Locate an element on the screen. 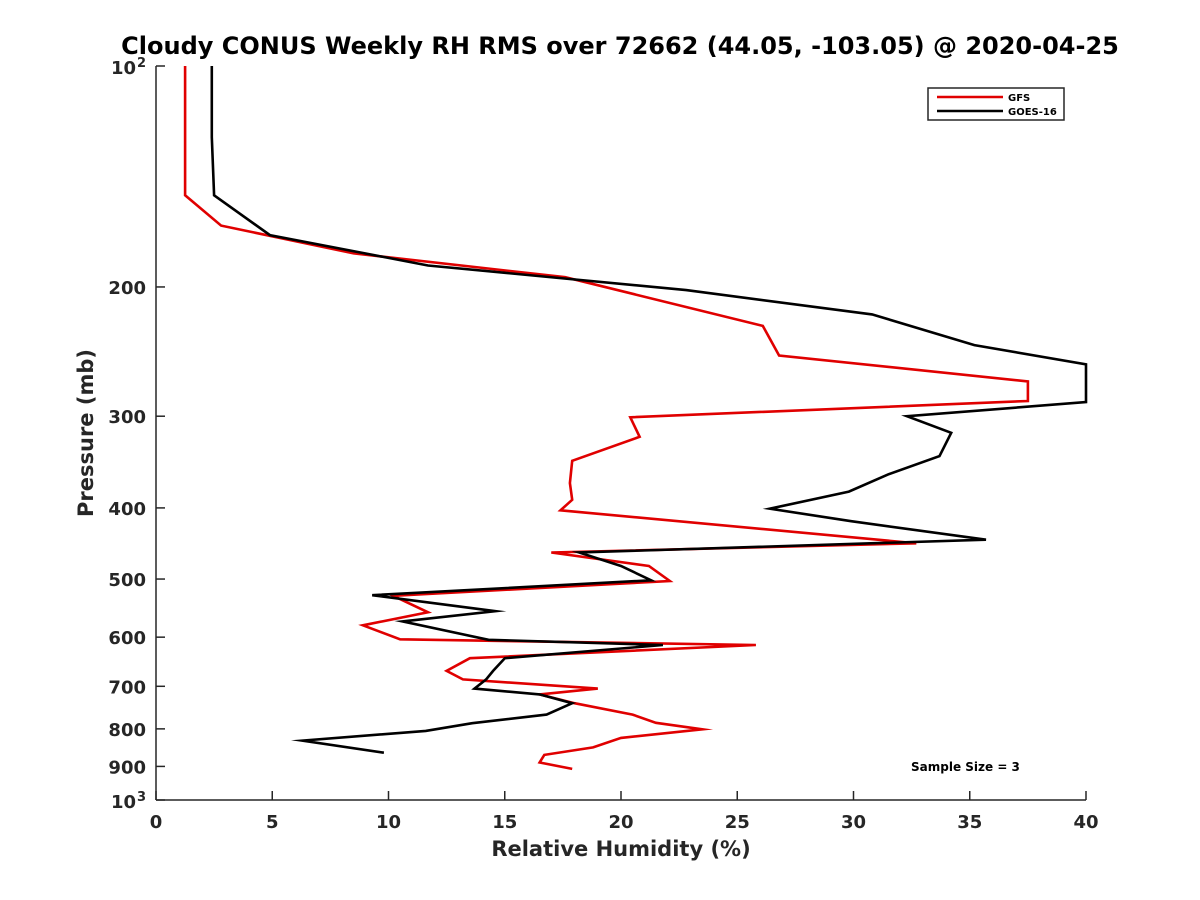 The width and height of the screenshot is (1200, 900). x-tick-label: 10 is located at coordinates (388, 822).